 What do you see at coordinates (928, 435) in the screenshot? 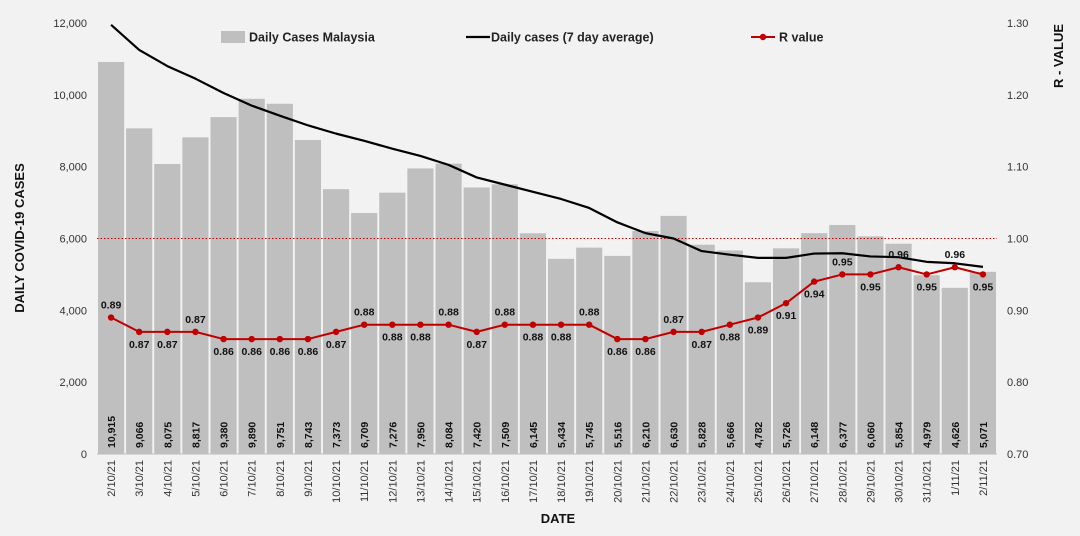
I see `bar-value-label: 4,979` at bounding box center [928, 435].